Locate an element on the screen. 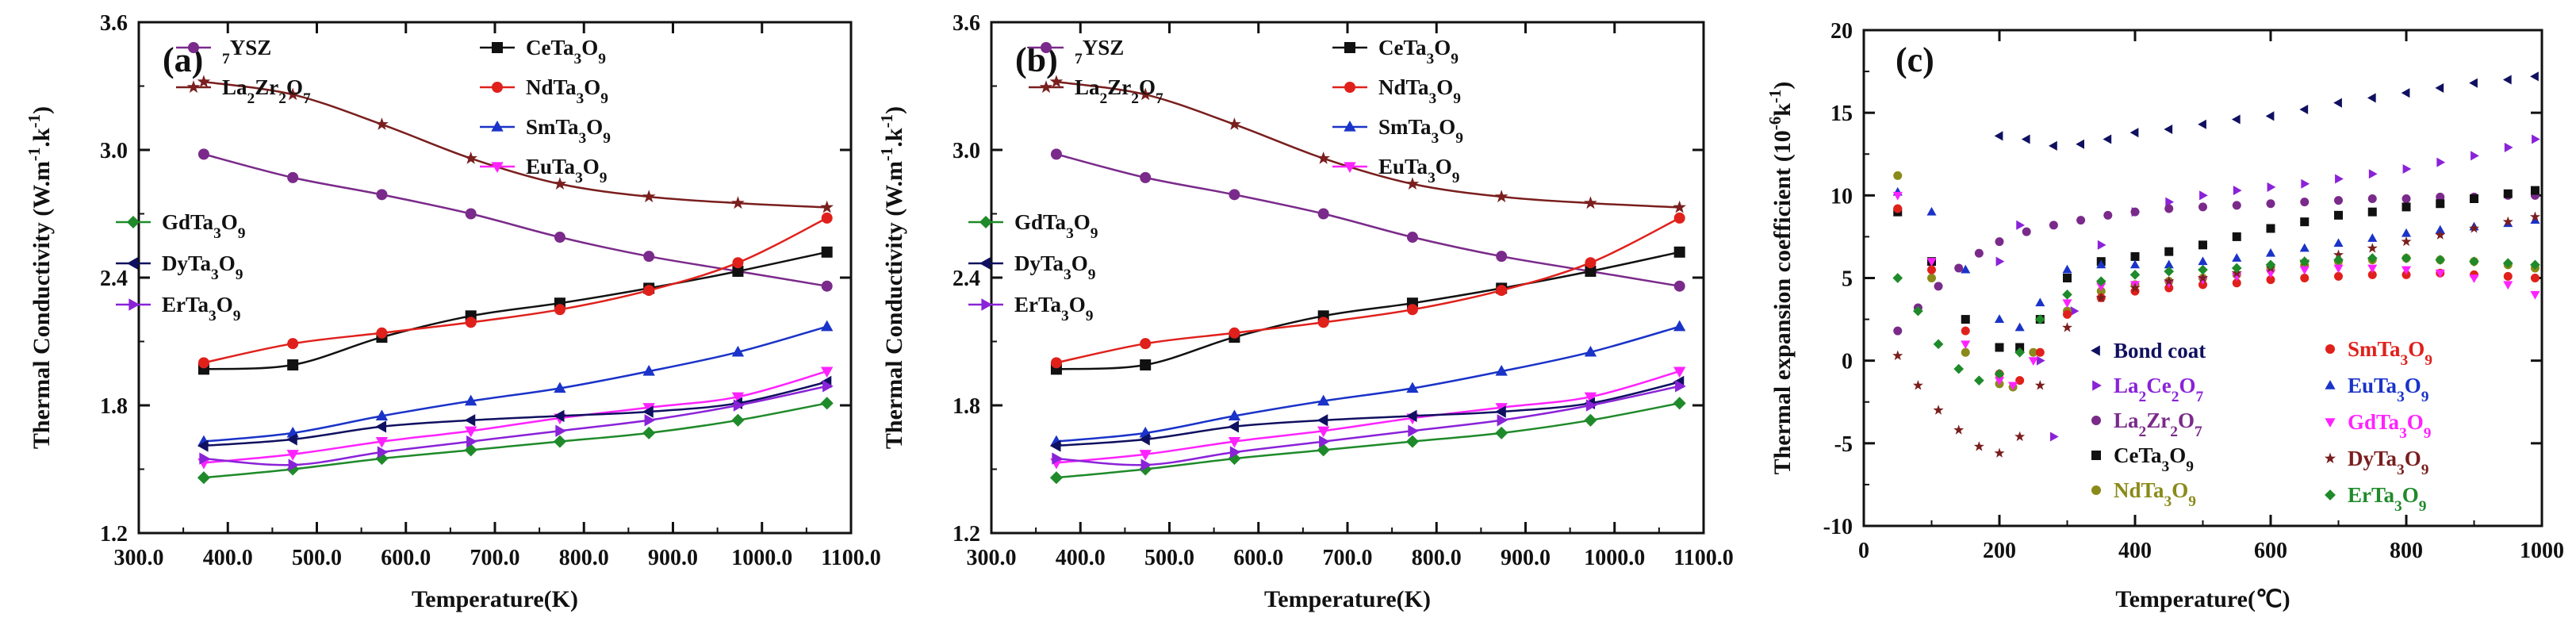  legend-label: EuTa3O9 is located at coordinates (1419, 170).